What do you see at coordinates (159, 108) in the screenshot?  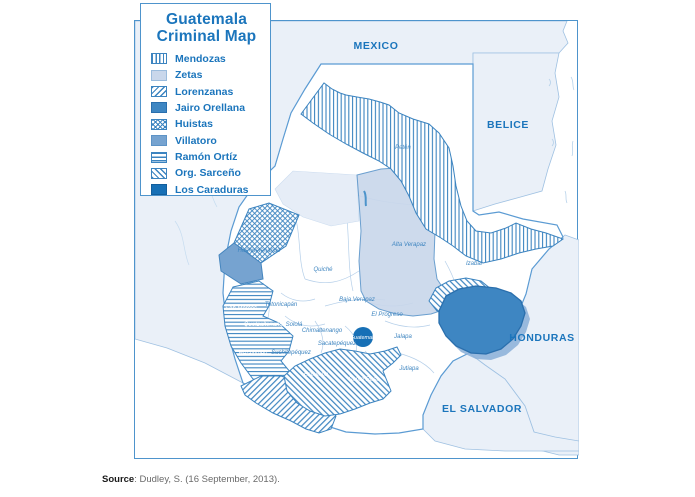 I see `jairo-orellana-swatch-icon` at bounding box center [159, 108].